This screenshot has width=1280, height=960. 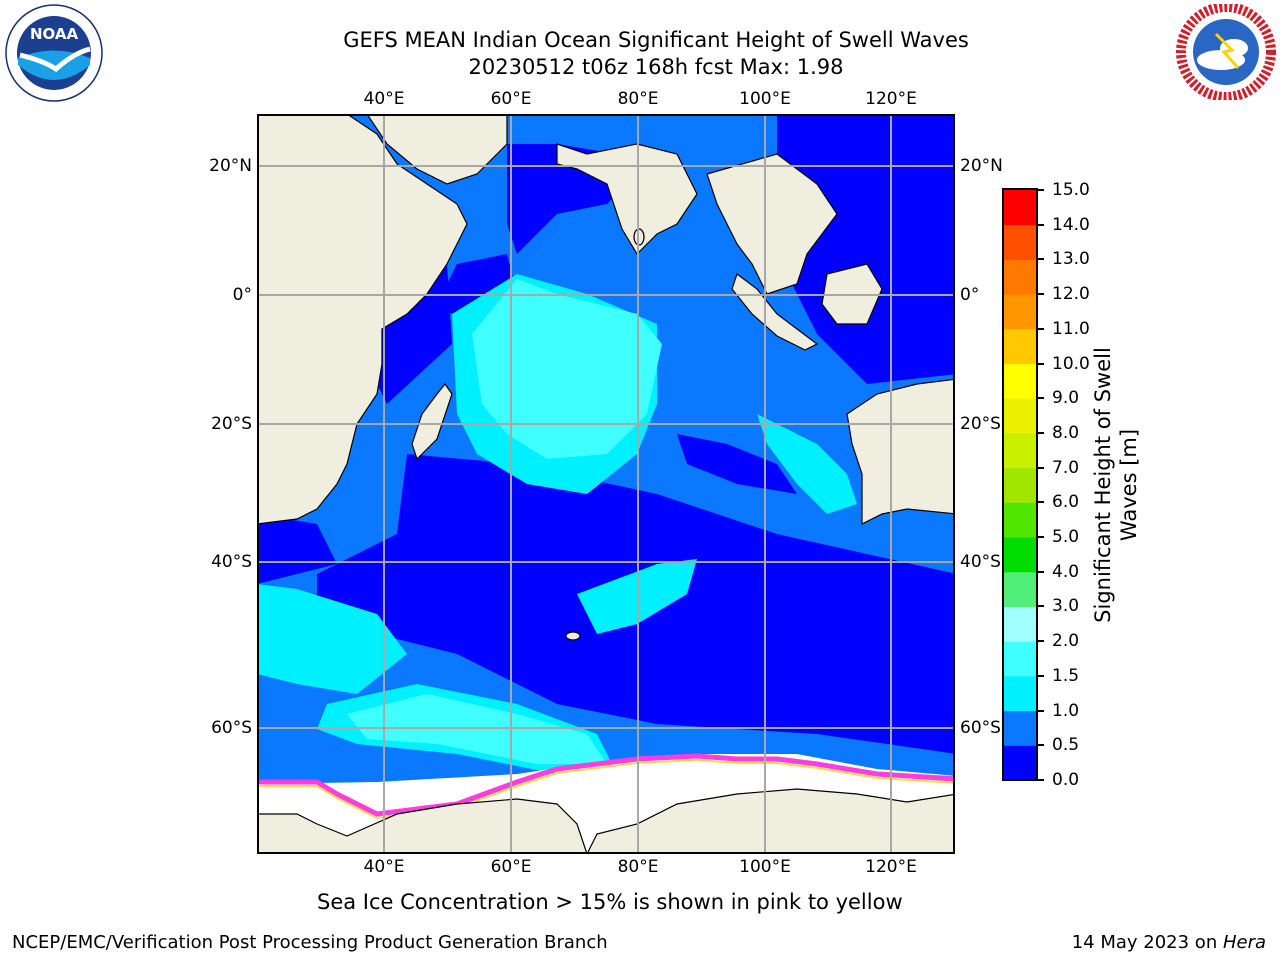 I want to click on footer-date-text: 14 May 2023 on, so click(x=1147, y=942).